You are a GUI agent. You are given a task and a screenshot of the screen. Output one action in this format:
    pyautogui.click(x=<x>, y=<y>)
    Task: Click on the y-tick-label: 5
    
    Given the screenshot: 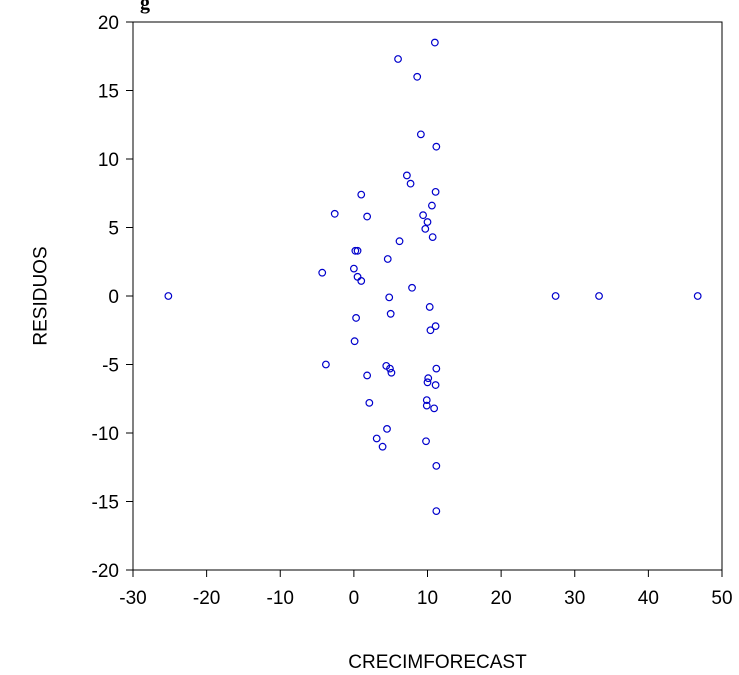 What is the action you would take?
    pyautogui.click(x=113, y=229)
    